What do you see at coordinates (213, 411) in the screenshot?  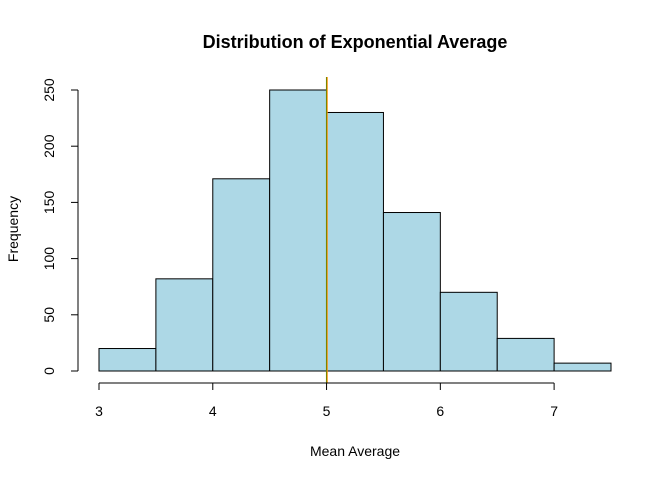 I see `x-tick-label-1: 4` at bounding box center [213, 411].